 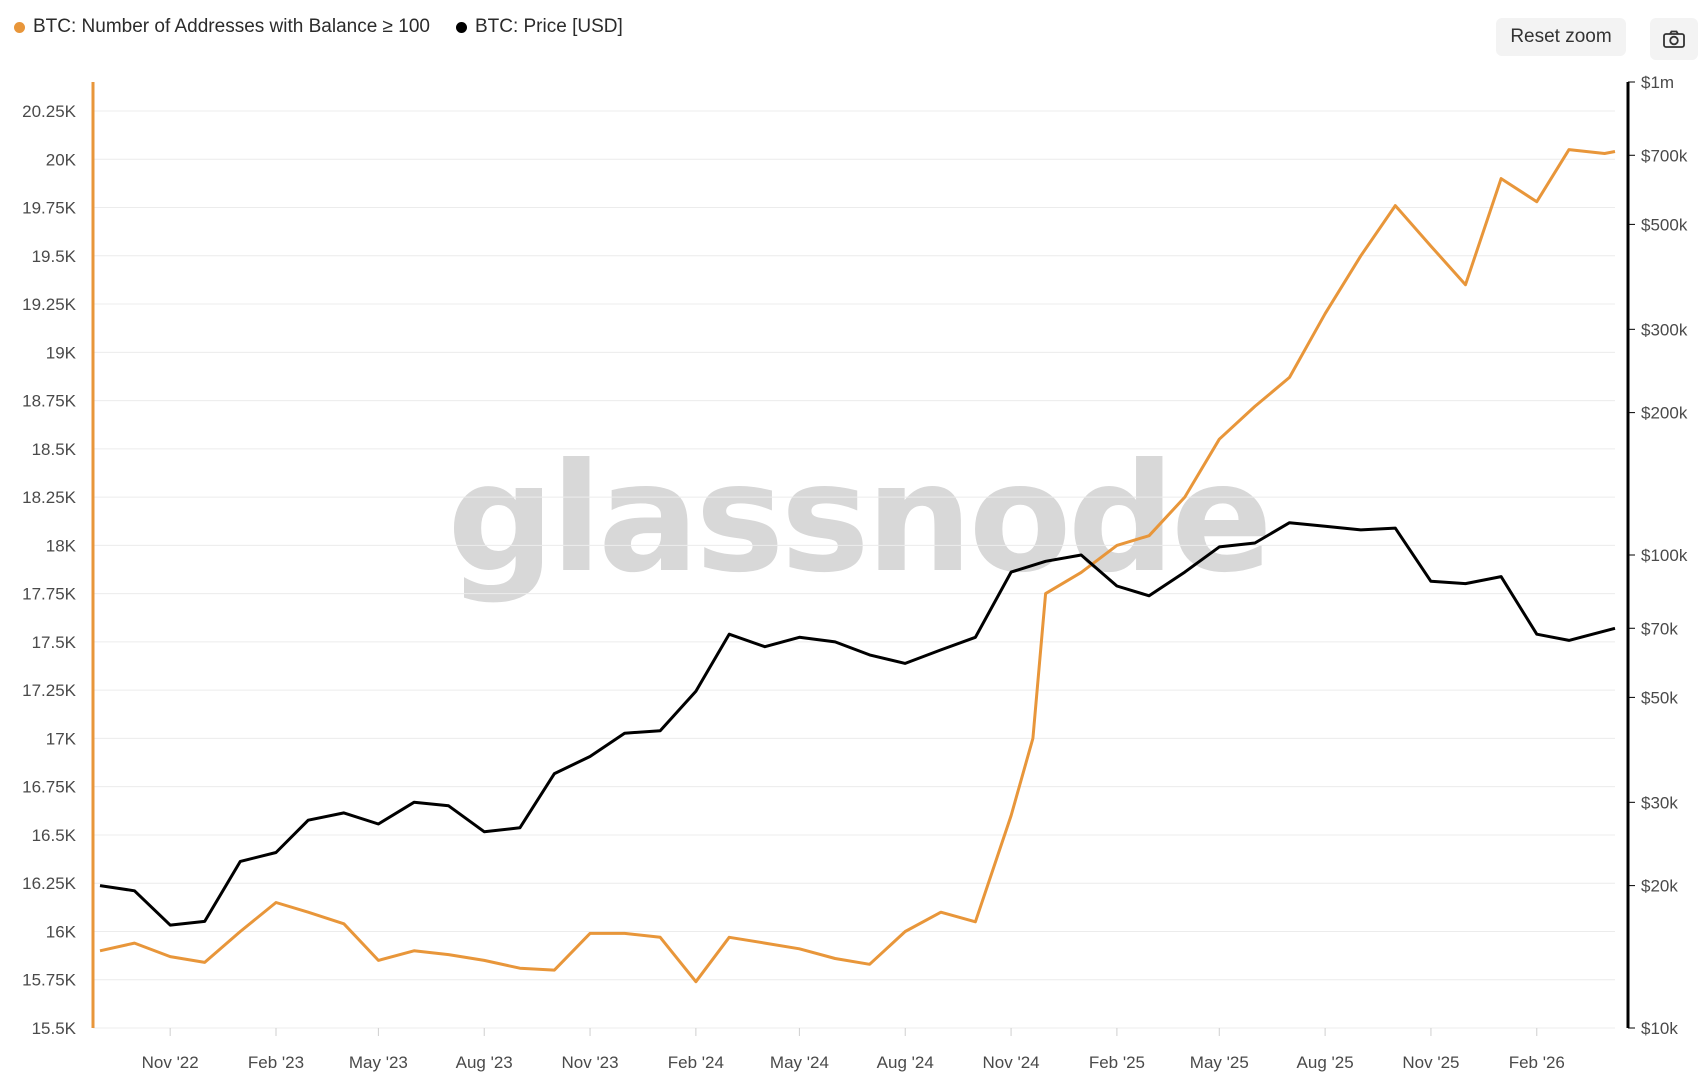 I want to click on y-right-tick-label: $200k, so click(x=1664, y=413).